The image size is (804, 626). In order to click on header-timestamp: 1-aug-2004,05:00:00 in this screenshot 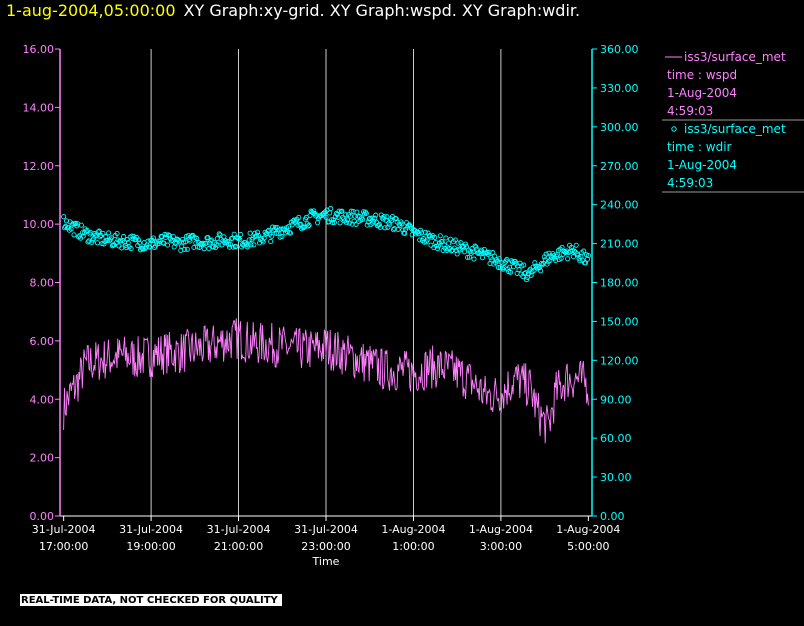, I will do `click(91, 10)`.